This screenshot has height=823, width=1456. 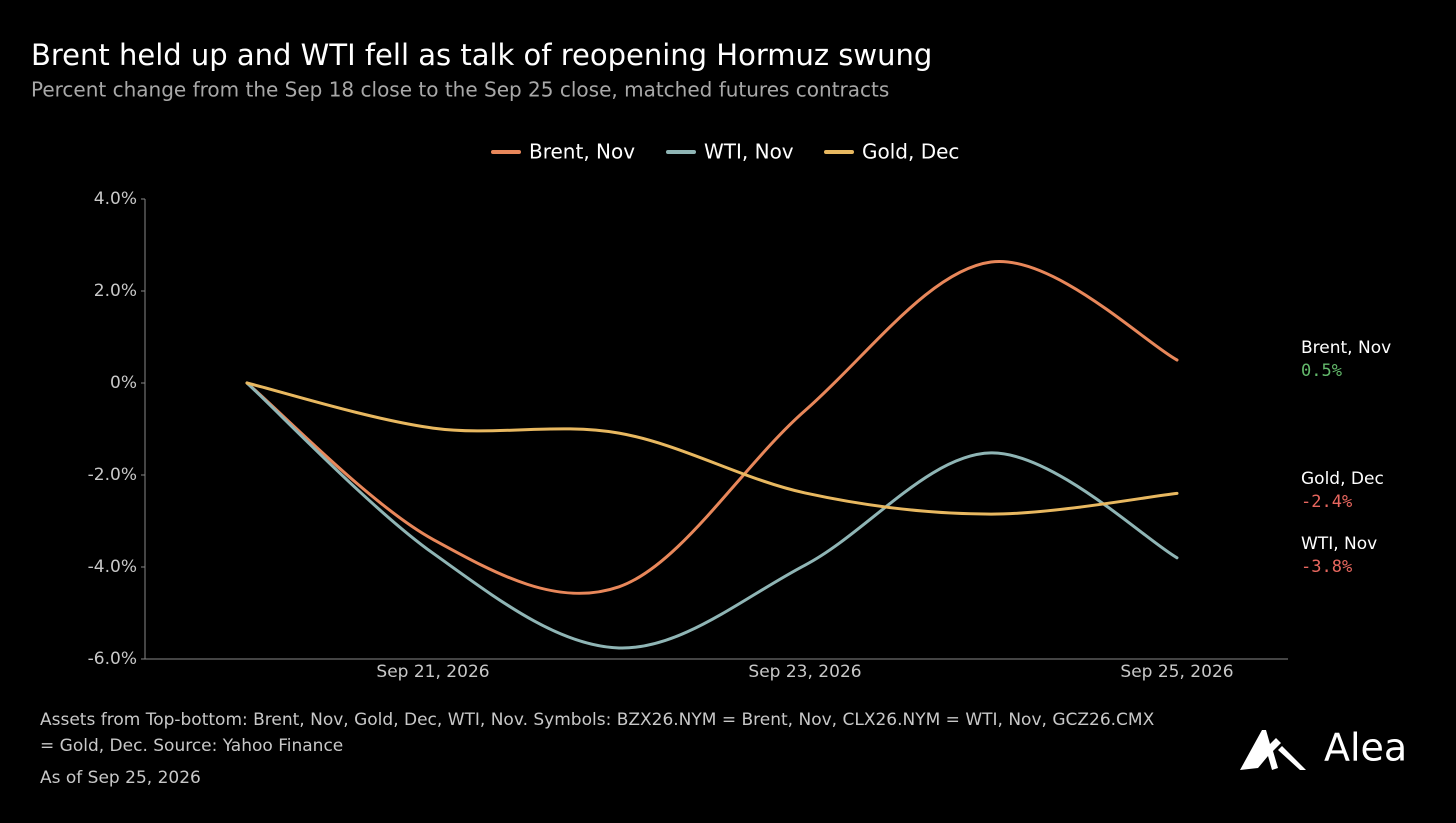 I want to click on end-label-name: Brent, Nov, so click(x=1346, y=348).